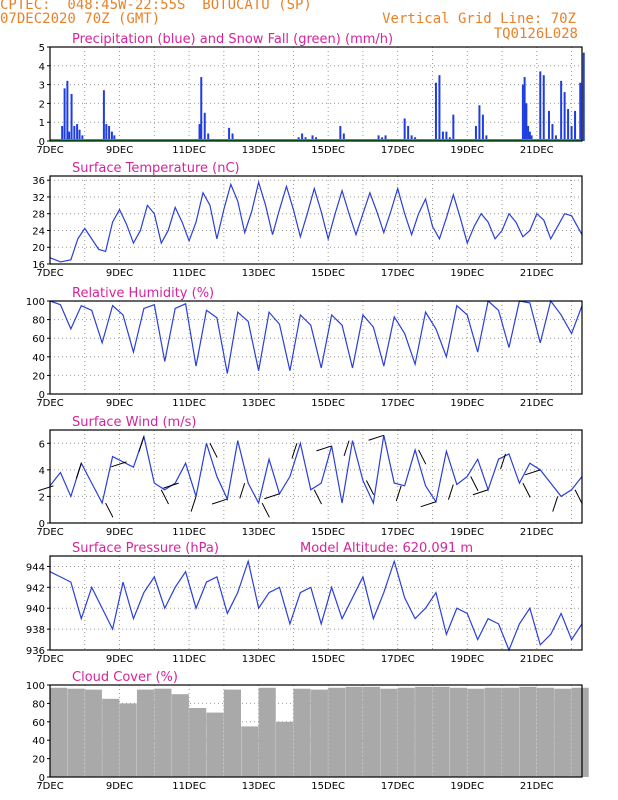  What do you see at coordinates (38, 215) in the screenshot?
I see `y-tick-label: 28` at bounding box center [38, 215].